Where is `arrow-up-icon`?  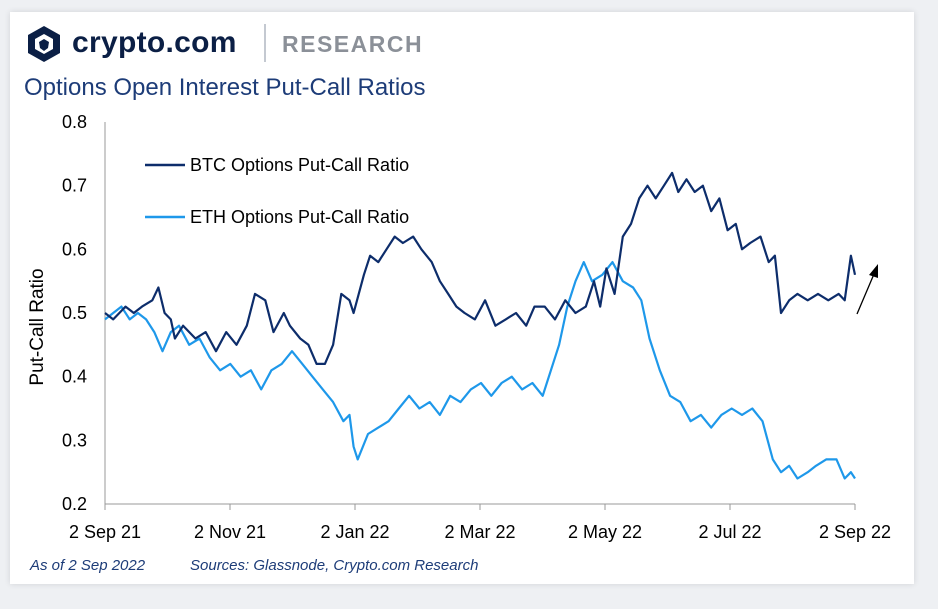 arrow-up-icon is located at coordinates (873, 271).